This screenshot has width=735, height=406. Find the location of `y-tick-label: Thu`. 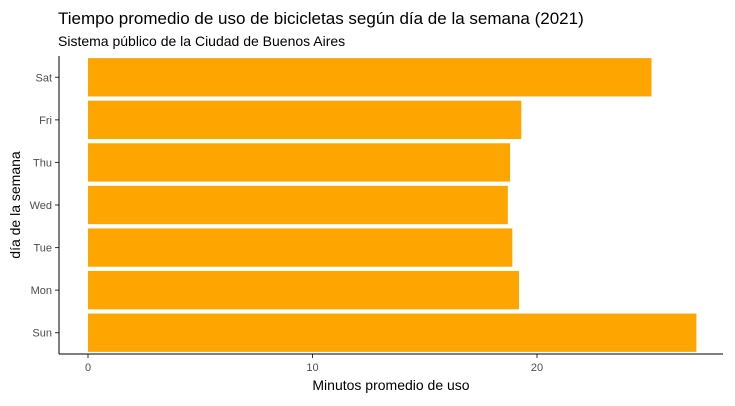

y-tick-label: Thu is located at coordinates (42, 163).